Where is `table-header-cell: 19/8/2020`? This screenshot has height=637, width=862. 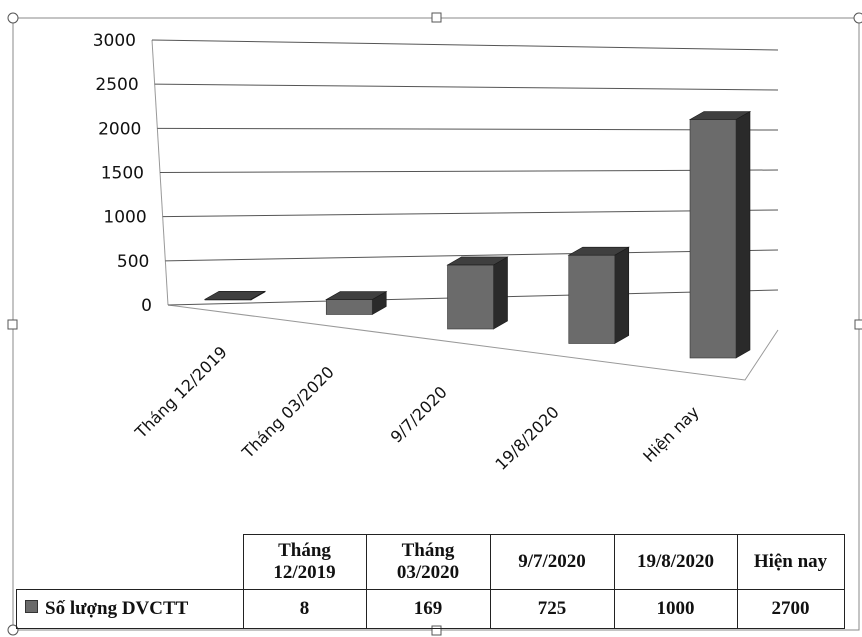
table-header-cell: 19/8/2020 is located at coordinates (675, 562).